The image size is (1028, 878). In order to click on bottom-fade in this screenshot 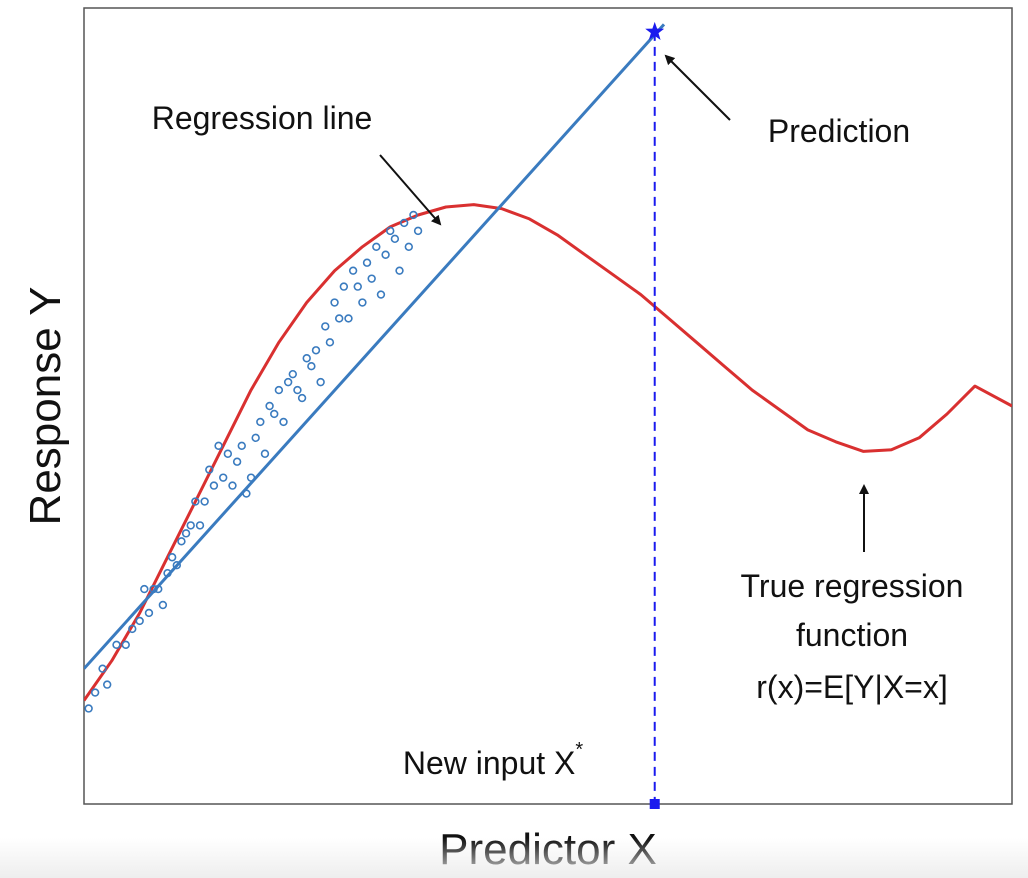, I will do `click(514, 858)`.